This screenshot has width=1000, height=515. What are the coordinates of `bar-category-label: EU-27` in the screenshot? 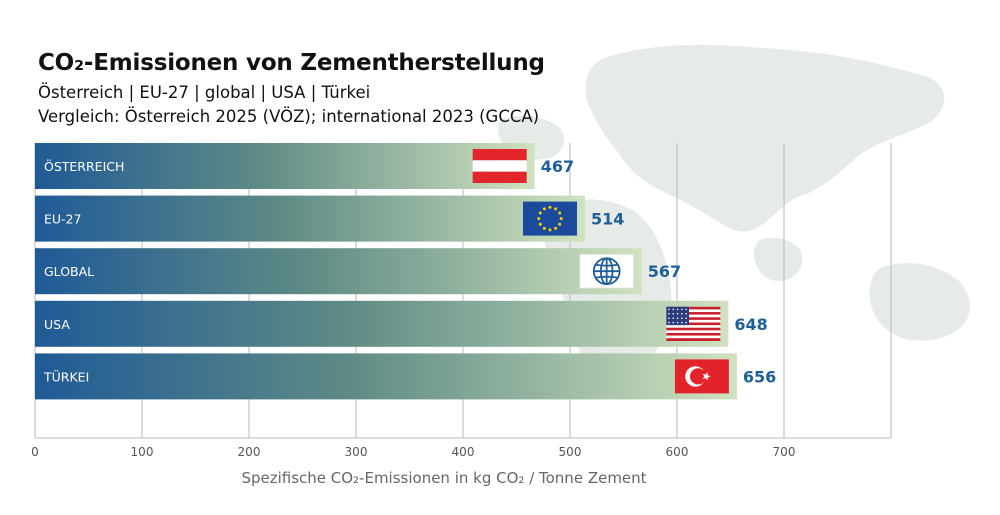 It's located at (62, 219).